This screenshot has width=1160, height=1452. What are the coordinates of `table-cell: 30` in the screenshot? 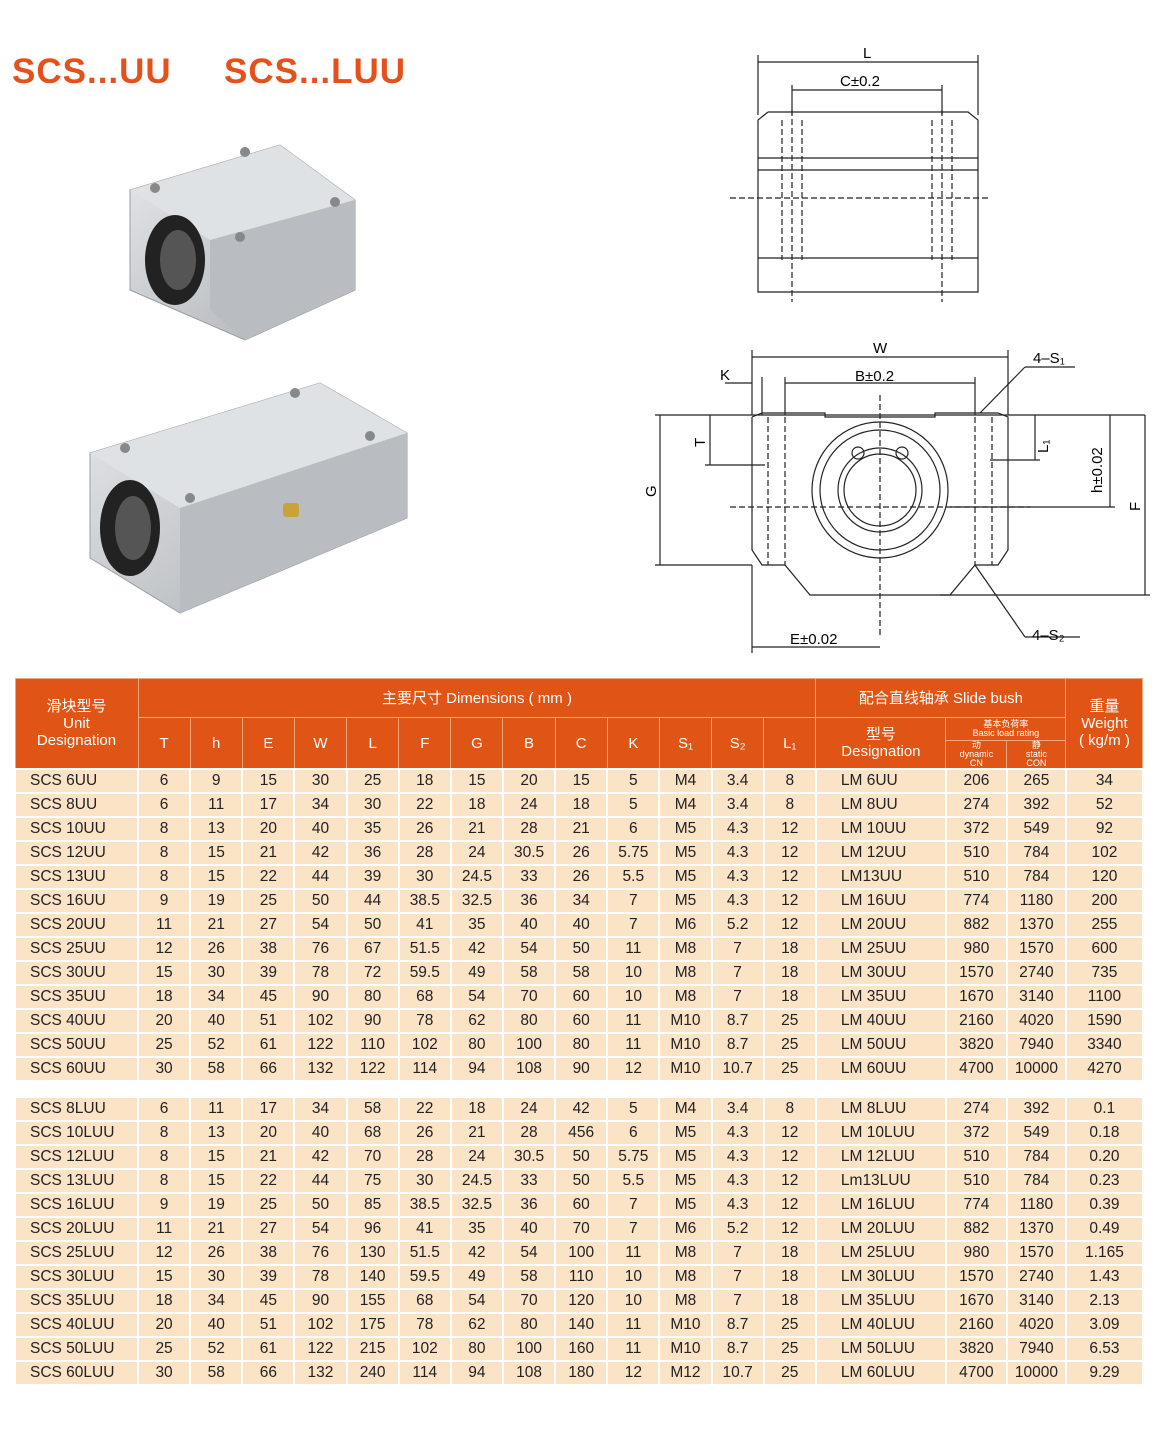 It's located at (216, 1277).